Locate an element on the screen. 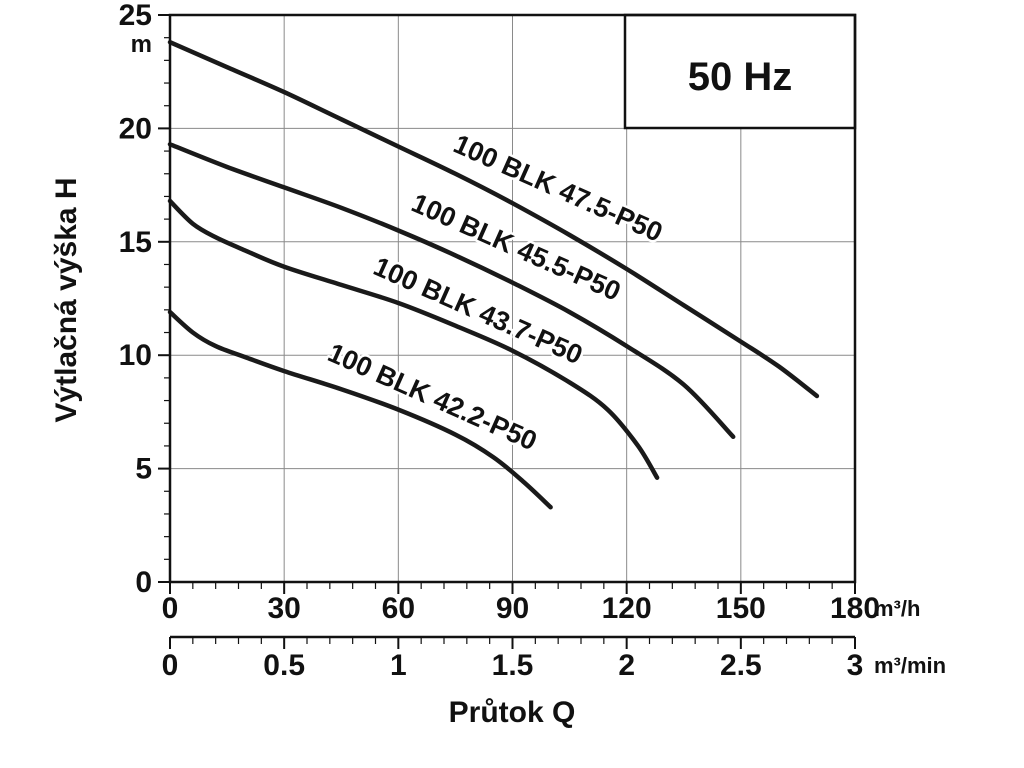 This screenshot has height=768, width=1024. curve-100-blk-42-2-p50 is located at coordinates (360, 409).